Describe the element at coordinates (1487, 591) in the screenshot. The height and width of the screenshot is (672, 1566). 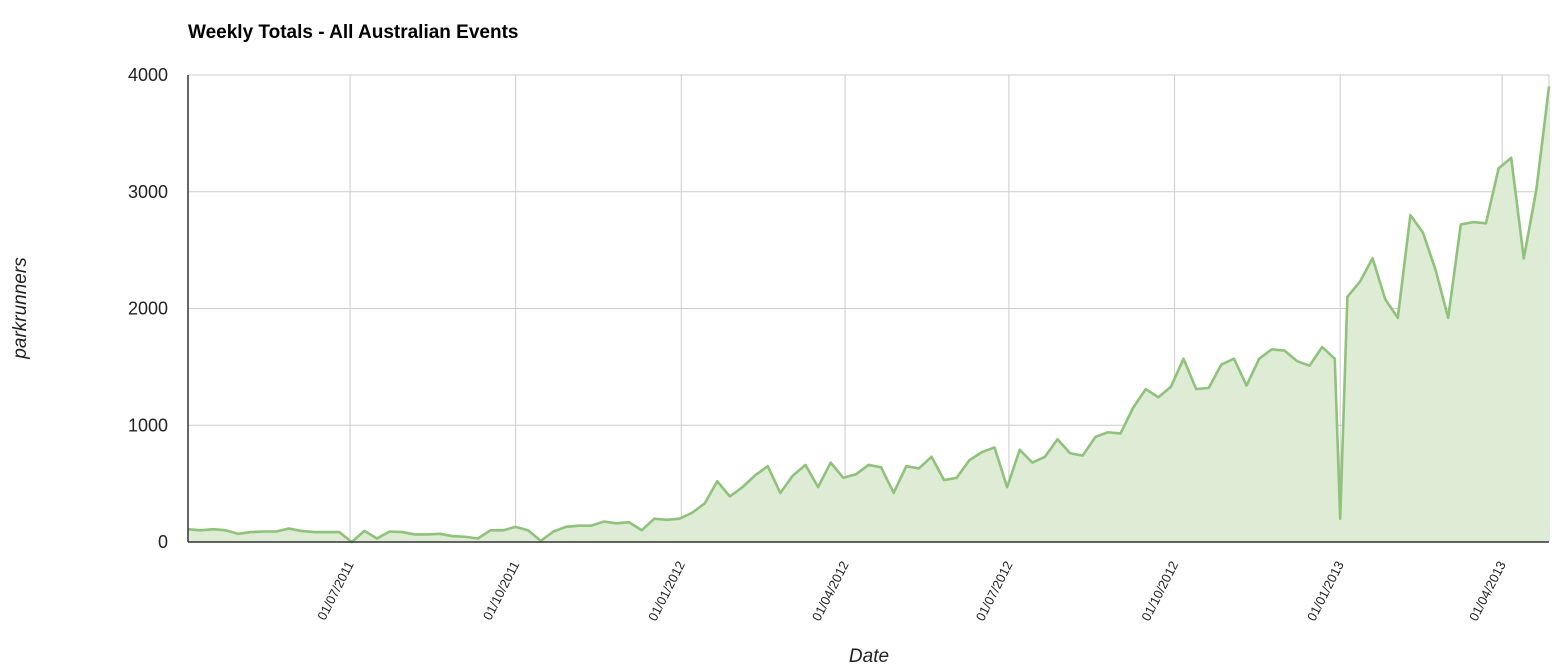
I see `x-tick-label: 01/04/2013` at that location.